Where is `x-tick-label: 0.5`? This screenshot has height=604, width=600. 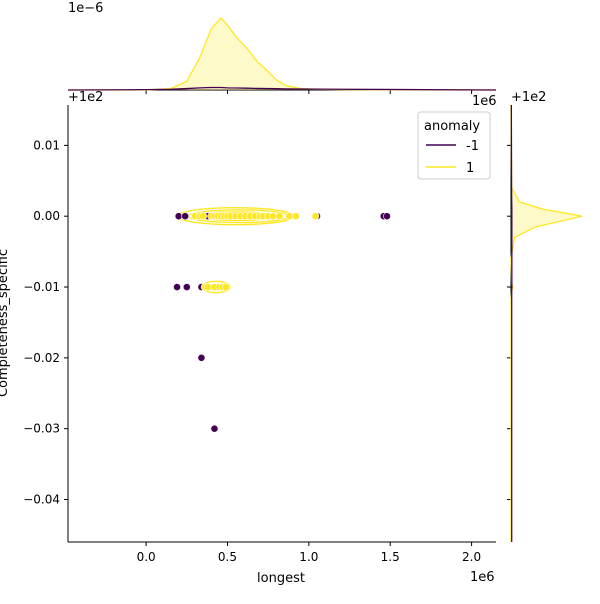
x-tick-label: 0.5 is located at coordinates (227, 557).